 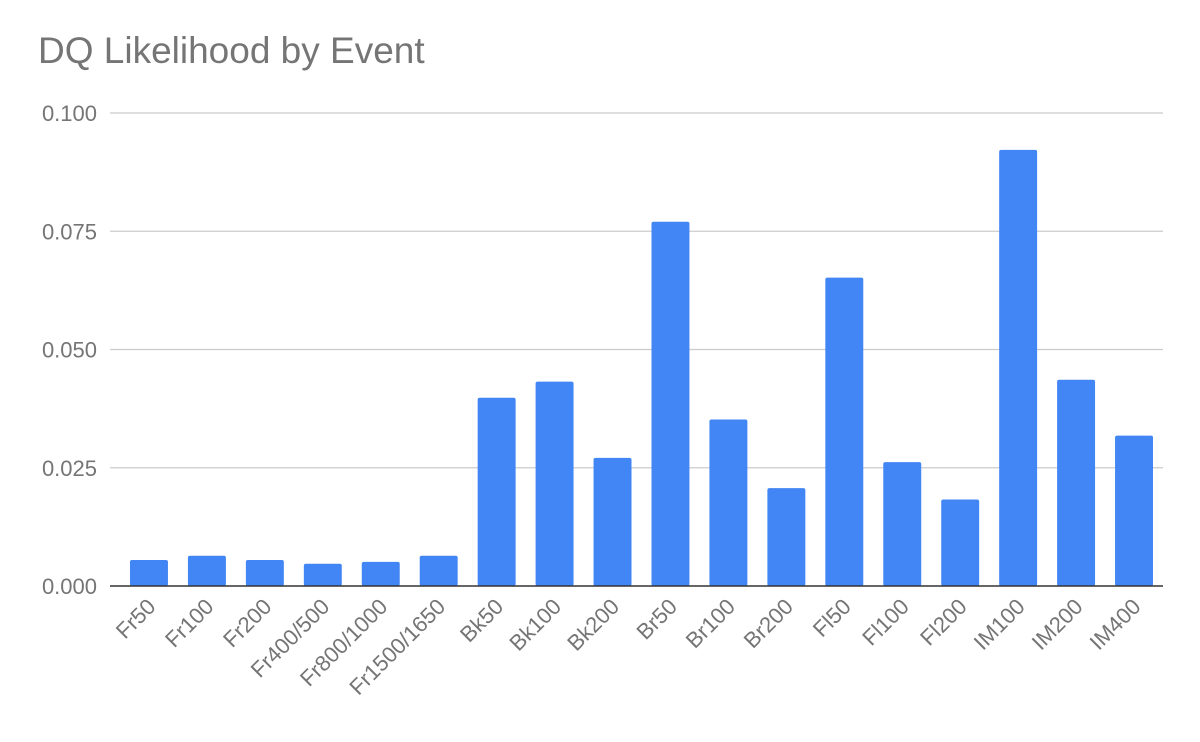 I want to click on x-tick-label: Br100, so click(x=710, y=623).